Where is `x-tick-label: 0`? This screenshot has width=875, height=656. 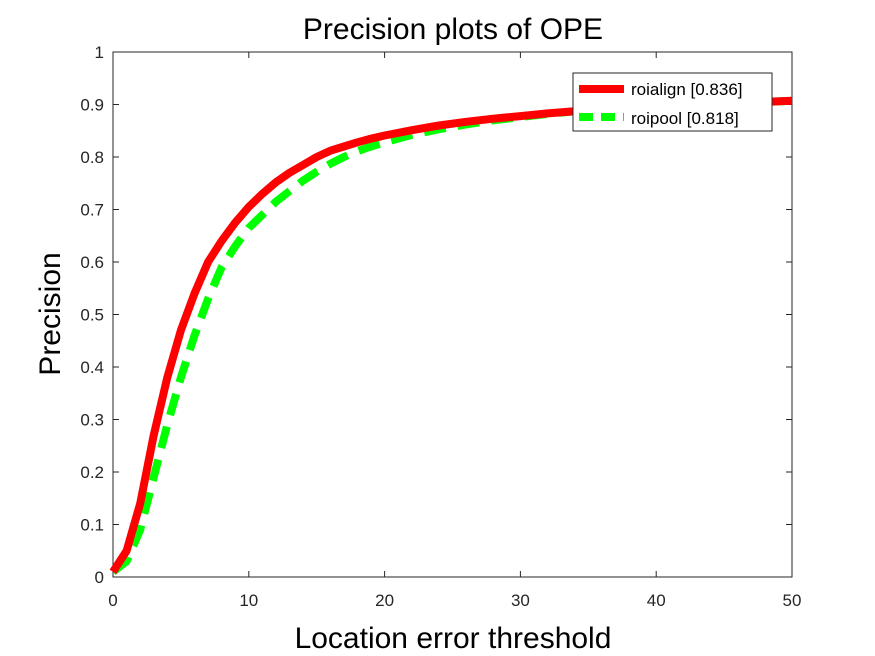
x-tick-label: 0 is located at coordinates (112, 600).